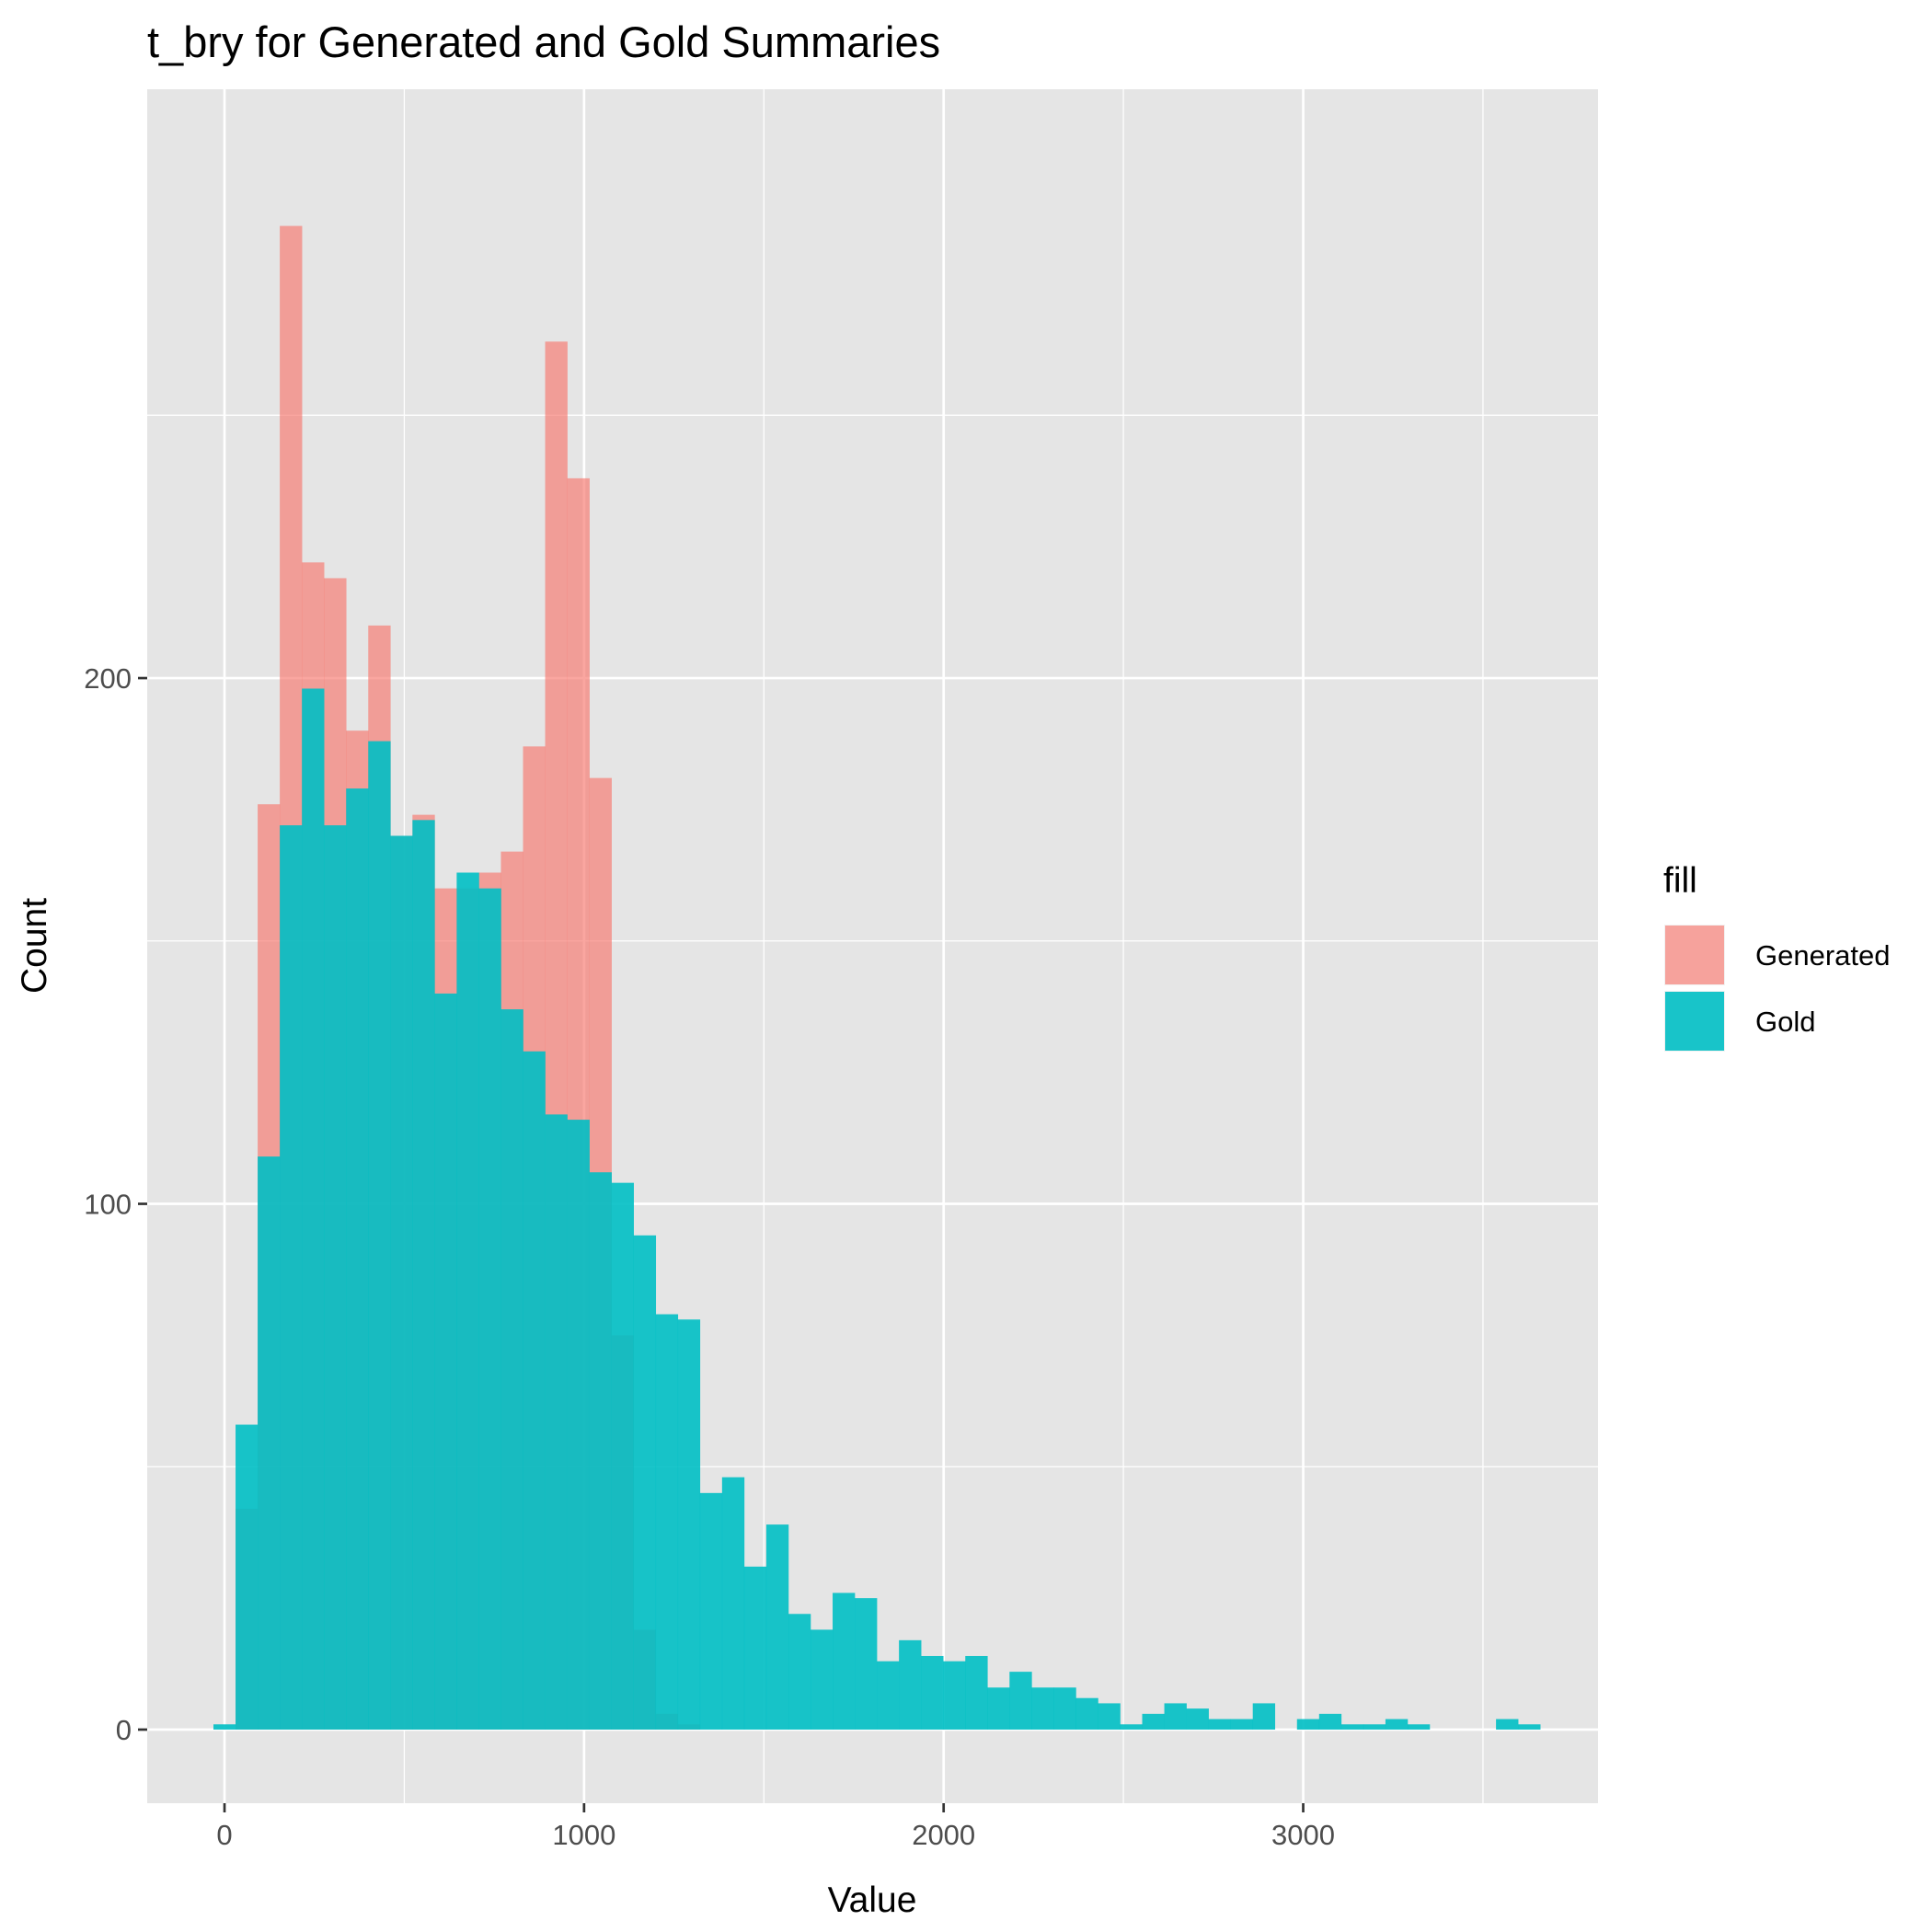 Image resolution: width=1932 pixels, height=1932 pixels. What do you see at coordinates (1785, 1022) in the screenshot?
I see `legend-label-gold: Gold` at bounding box center [1785, 1022].